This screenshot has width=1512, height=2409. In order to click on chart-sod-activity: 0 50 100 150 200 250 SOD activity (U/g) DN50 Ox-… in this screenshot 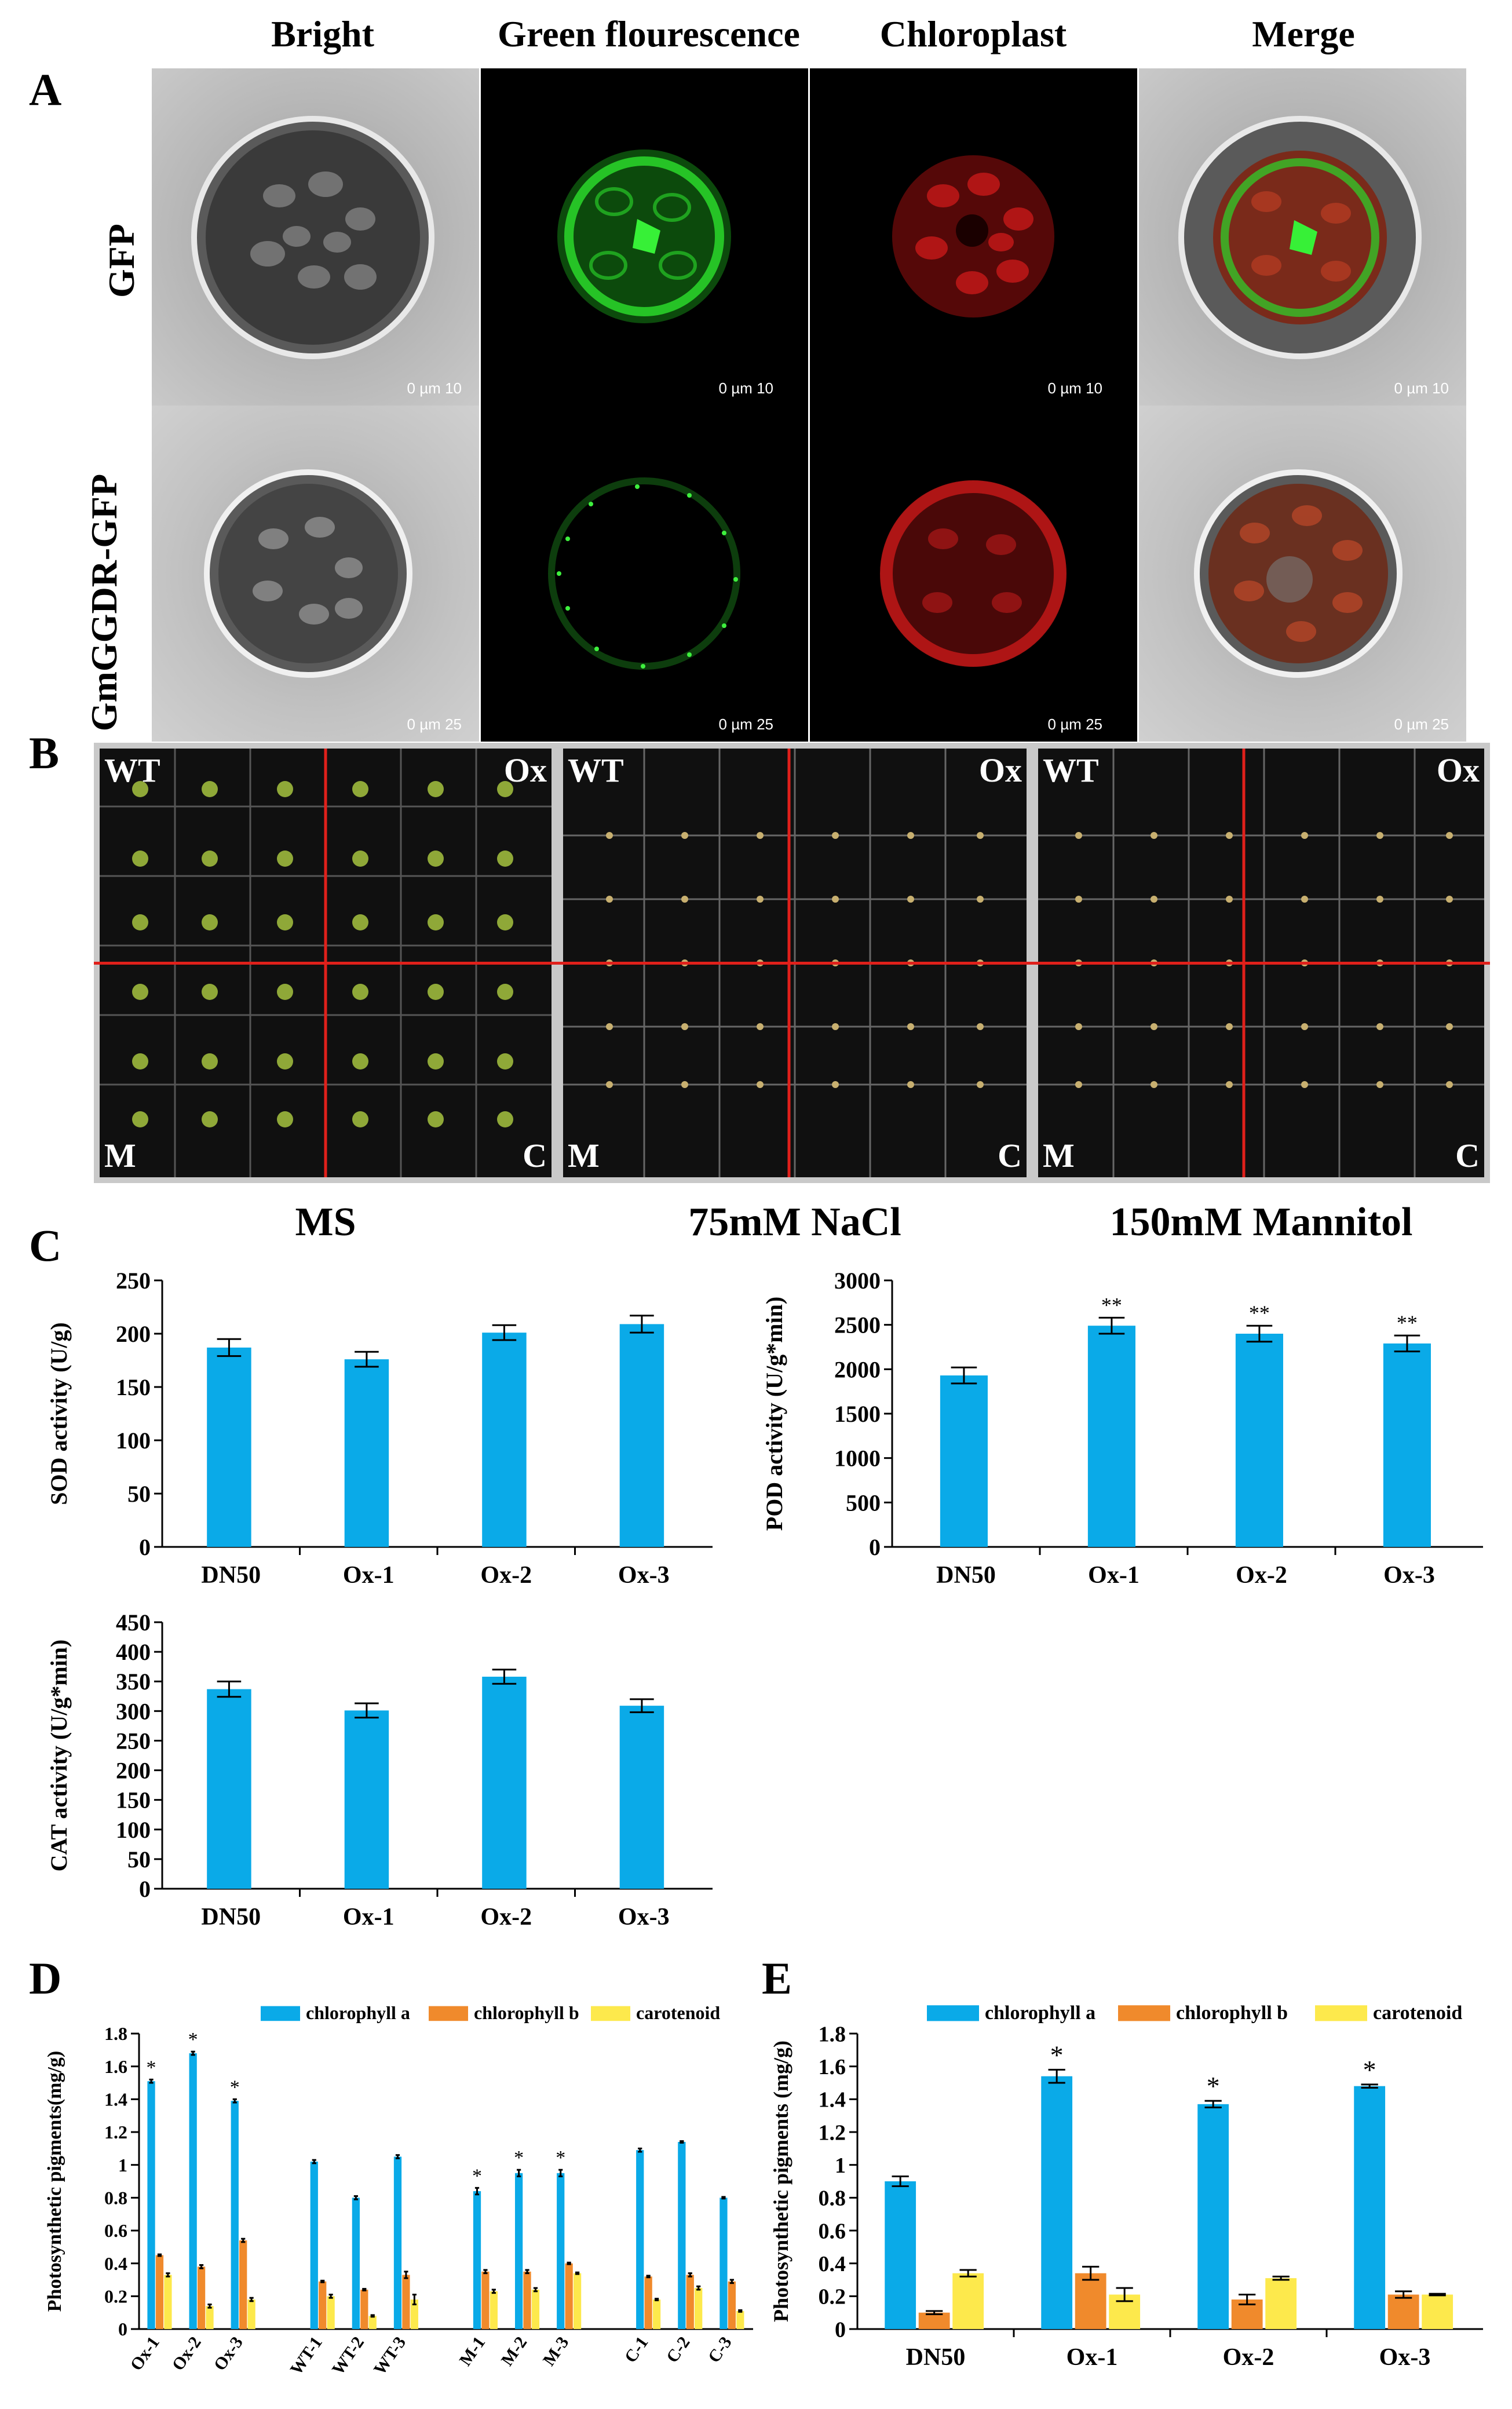, I will do `click(380, 1429)`.